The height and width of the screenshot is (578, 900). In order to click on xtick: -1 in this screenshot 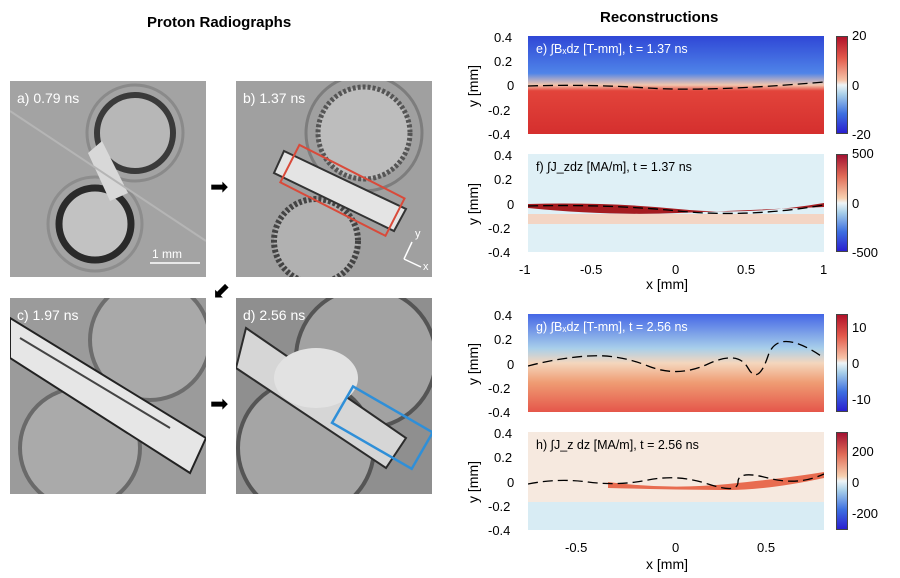, I will do `click(525, 269)`.